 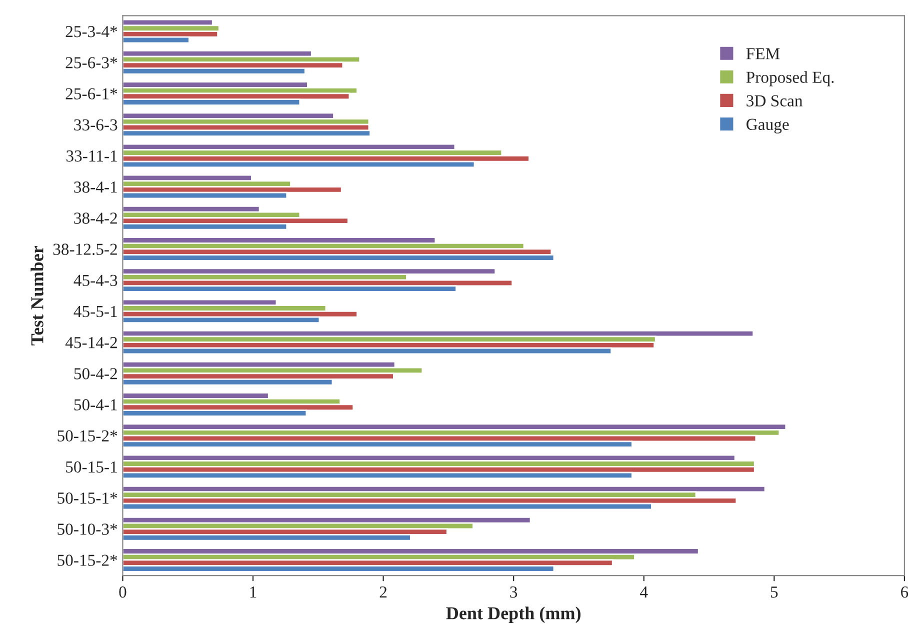 What do you see at coordinates (92, 32) in the screenshot?
I see `y-tick-label: 25-3-4*` at bounding box center [92, 32].